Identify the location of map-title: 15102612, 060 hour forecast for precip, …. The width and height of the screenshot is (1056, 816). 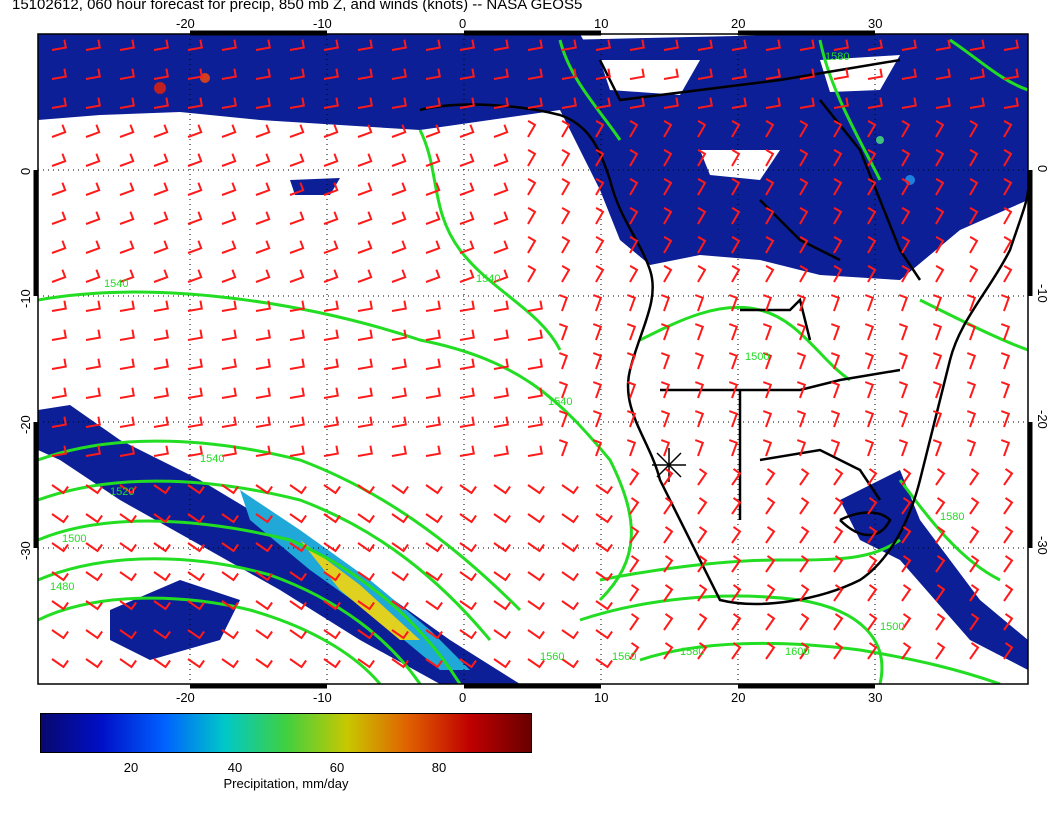
(297, 6).